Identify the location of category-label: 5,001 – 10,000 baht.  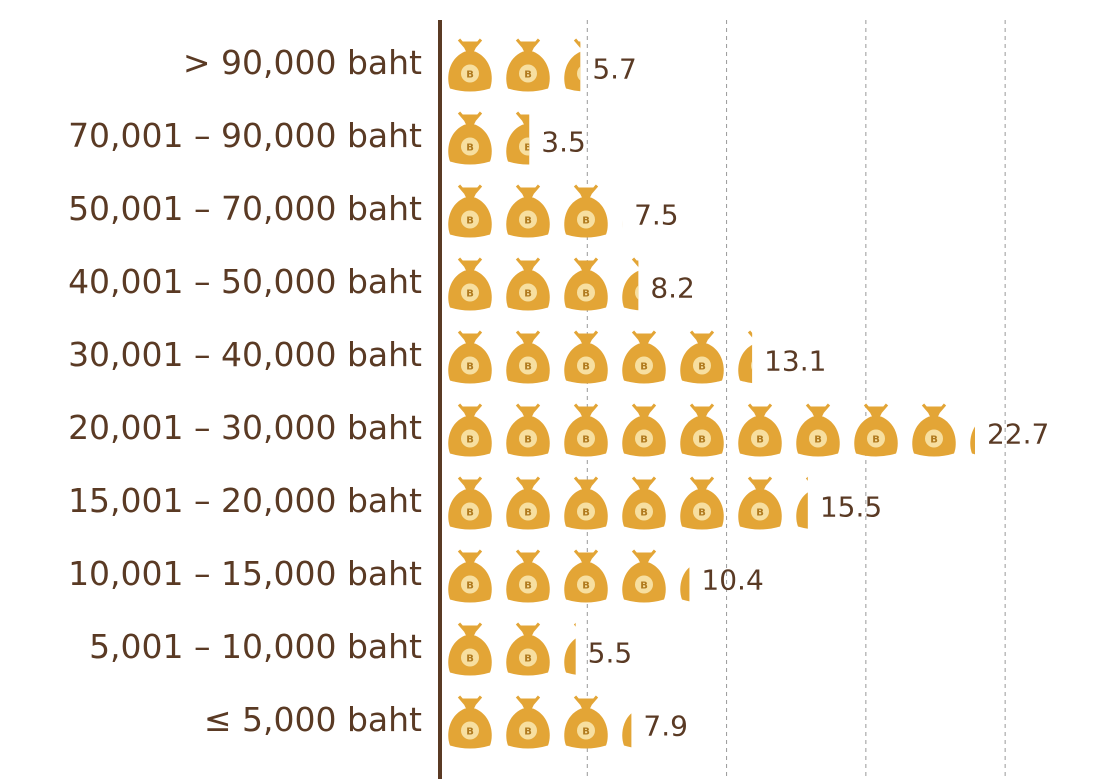
(255, 646).